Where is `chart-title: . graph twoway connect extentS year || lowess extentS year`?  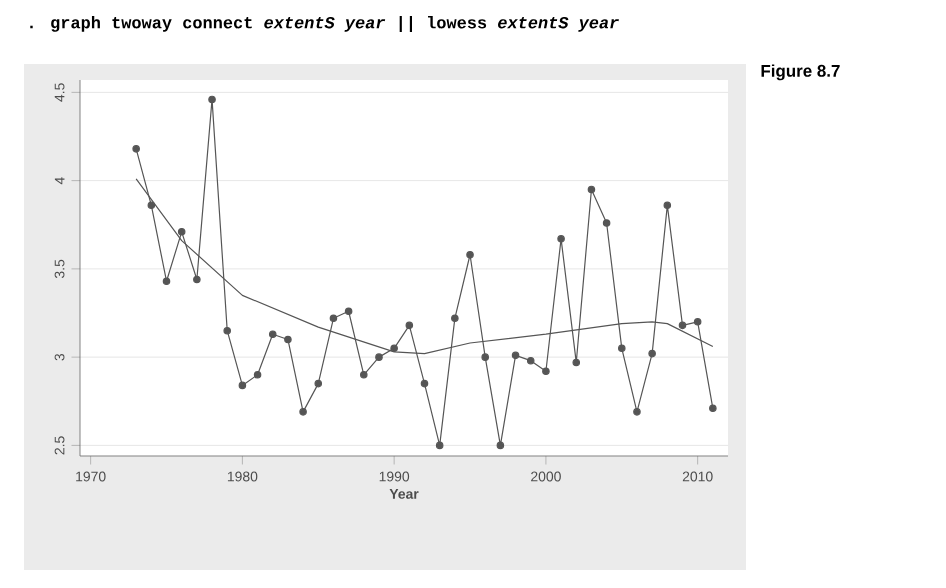
chart-title: . graph twoway connect extentS year || lowess extentS year is located at coordinates (324, 23).